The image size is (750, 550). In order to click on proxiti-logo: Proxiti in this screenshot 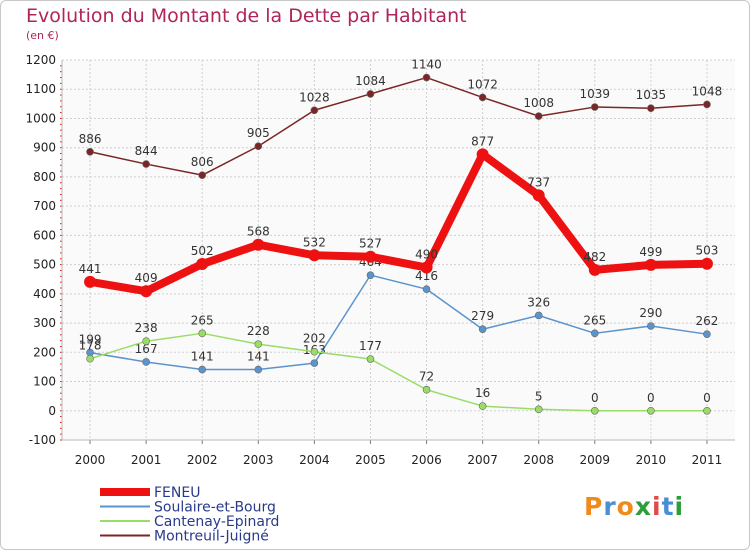, I will do `click(634, 506)`.